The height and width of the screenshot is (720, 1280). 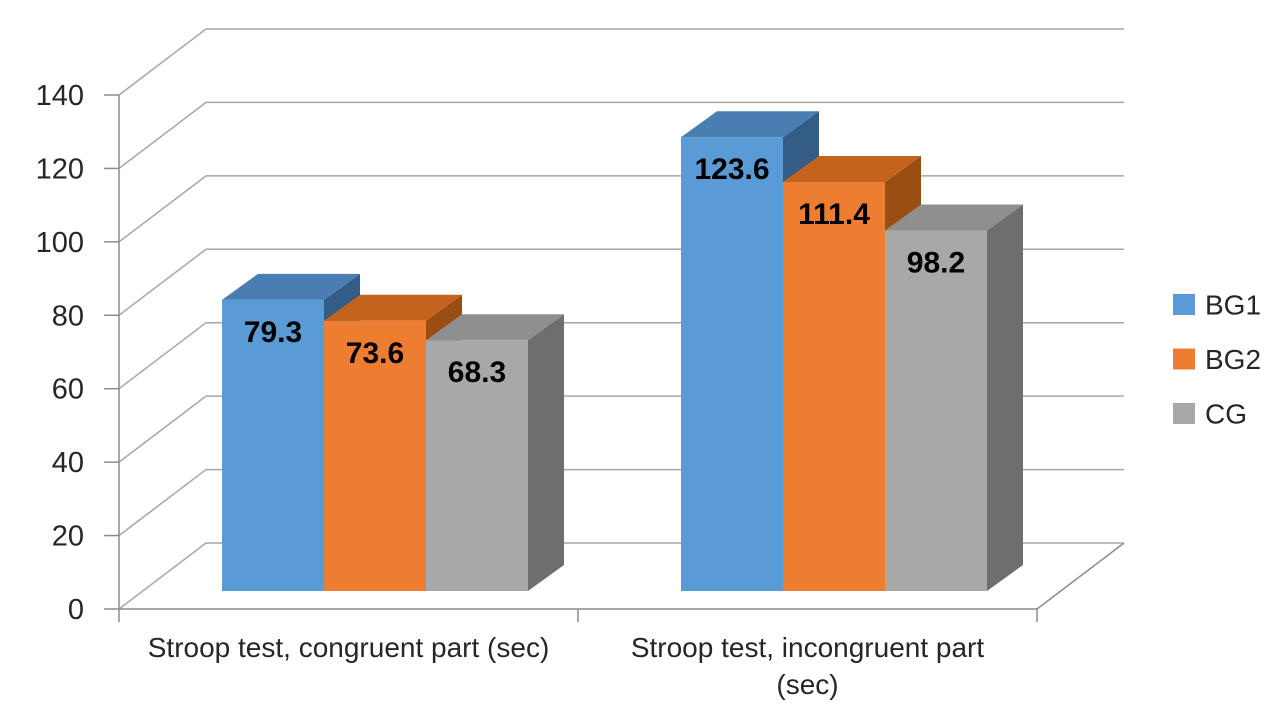 I want to click on bar-bg1-cat0-top-face, so click(x=291, y=286).